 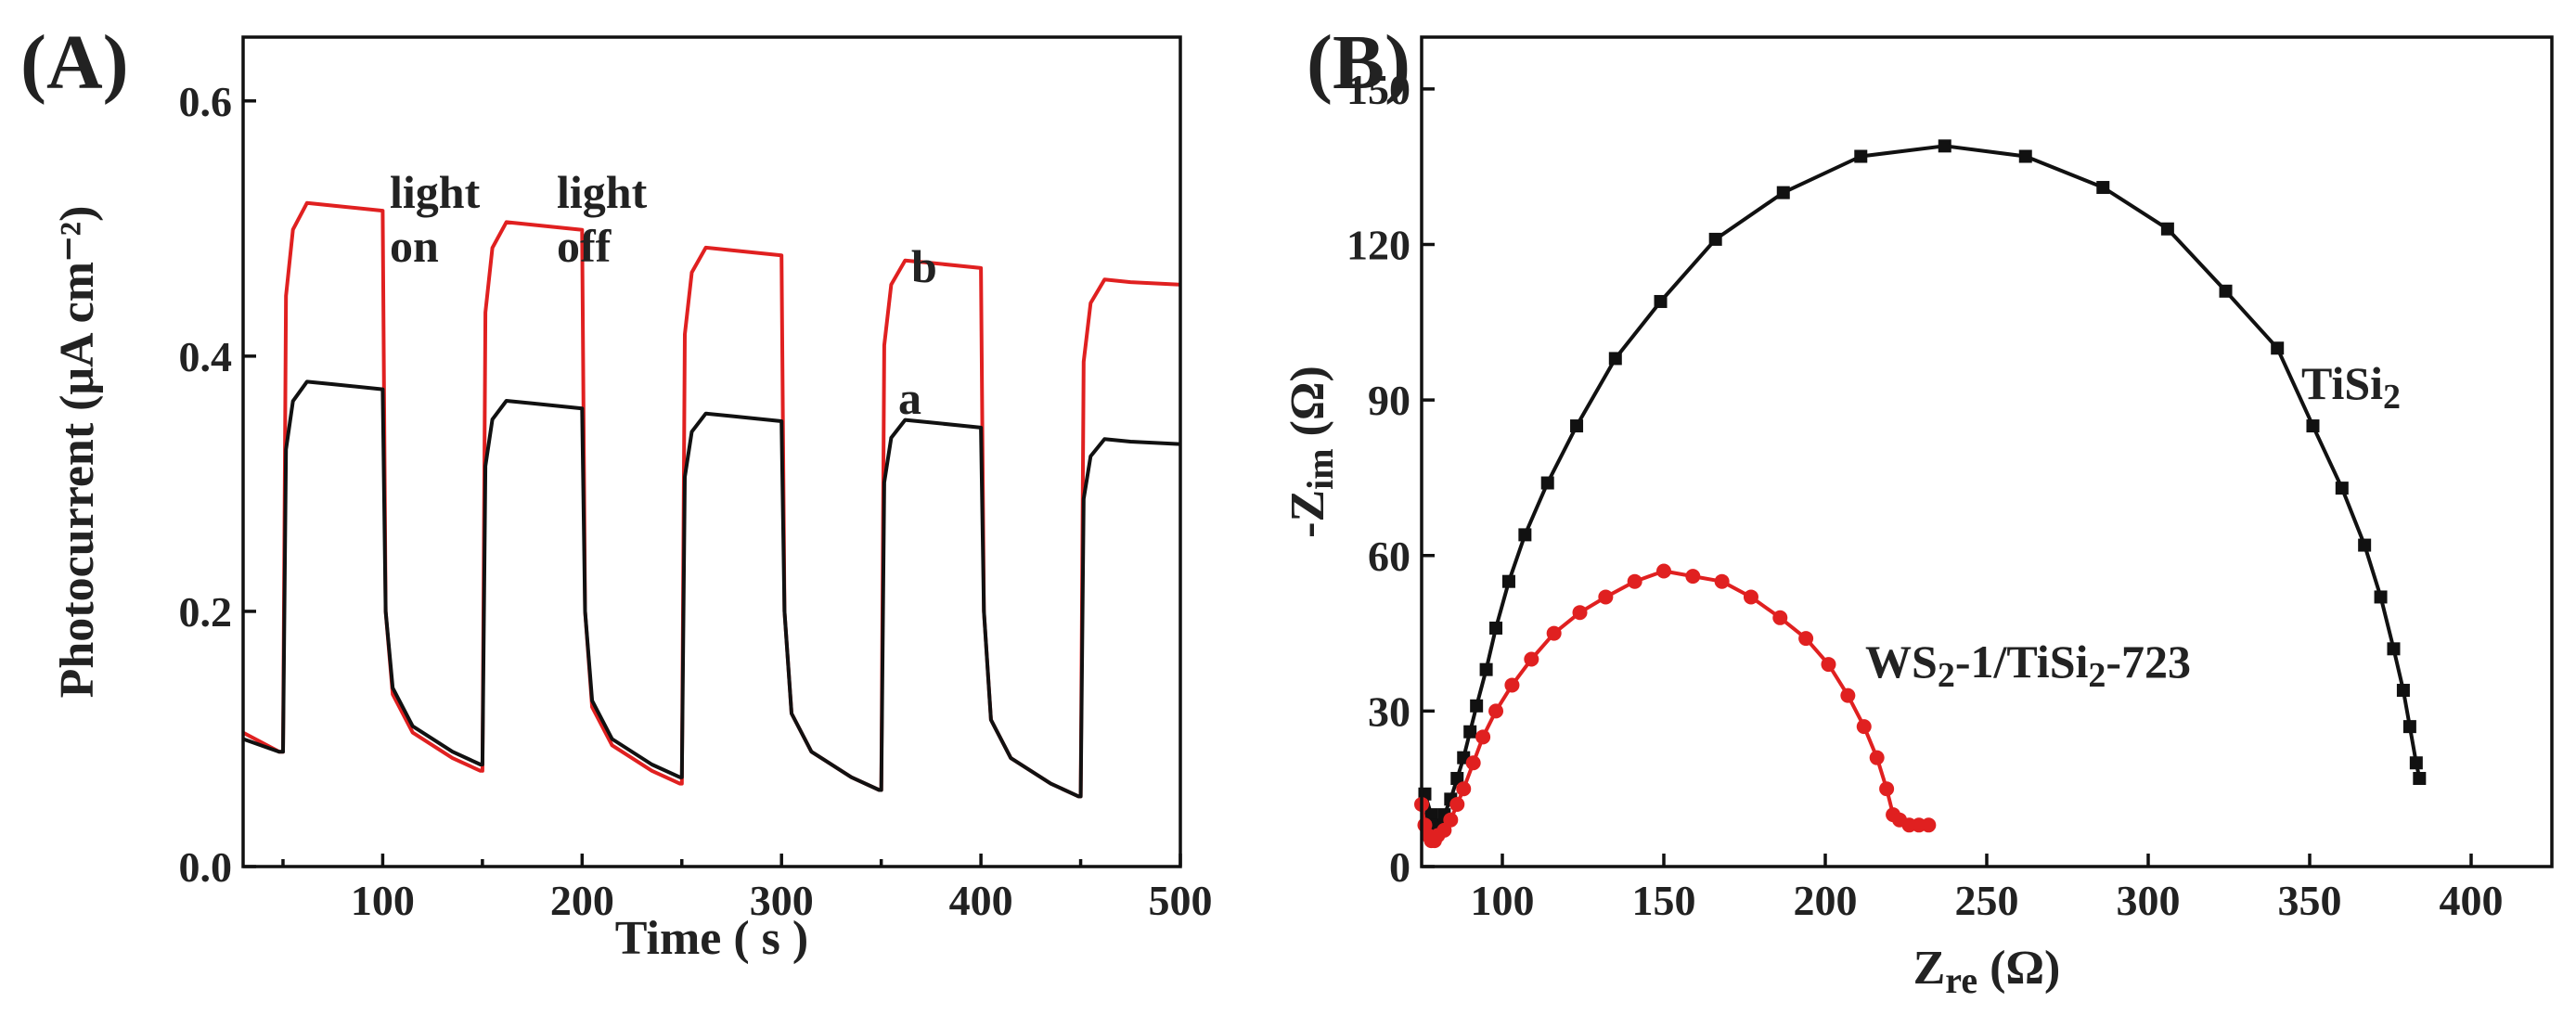 I want to click on panel-a-y-tick-label: 0.0, so click(x=206, y=867).